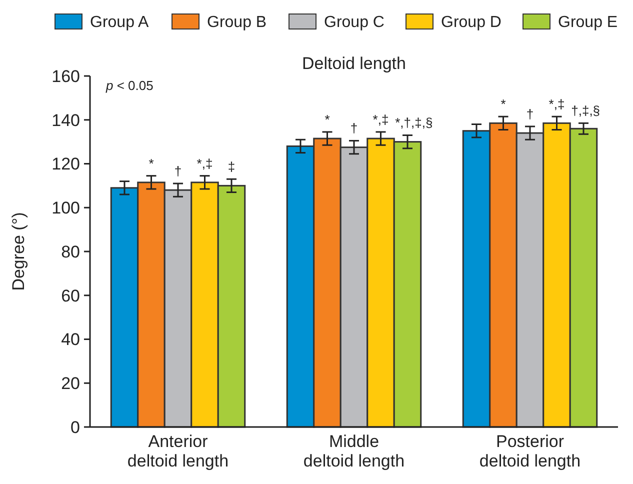 The height and width of the screenshot is (484, 633). Describe the element at coordinates (66, 76) in the screenshot. I see `y-tick-label: 160` at that location.